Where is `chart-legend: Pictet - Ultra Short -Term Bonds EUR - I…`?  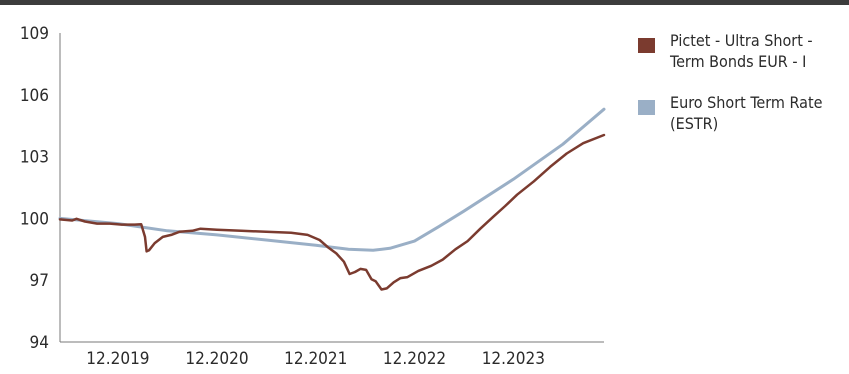
chart-legend: Pictet - Ultra Short -Term Bonds EUR - I… is located at coordinates (740, 92).